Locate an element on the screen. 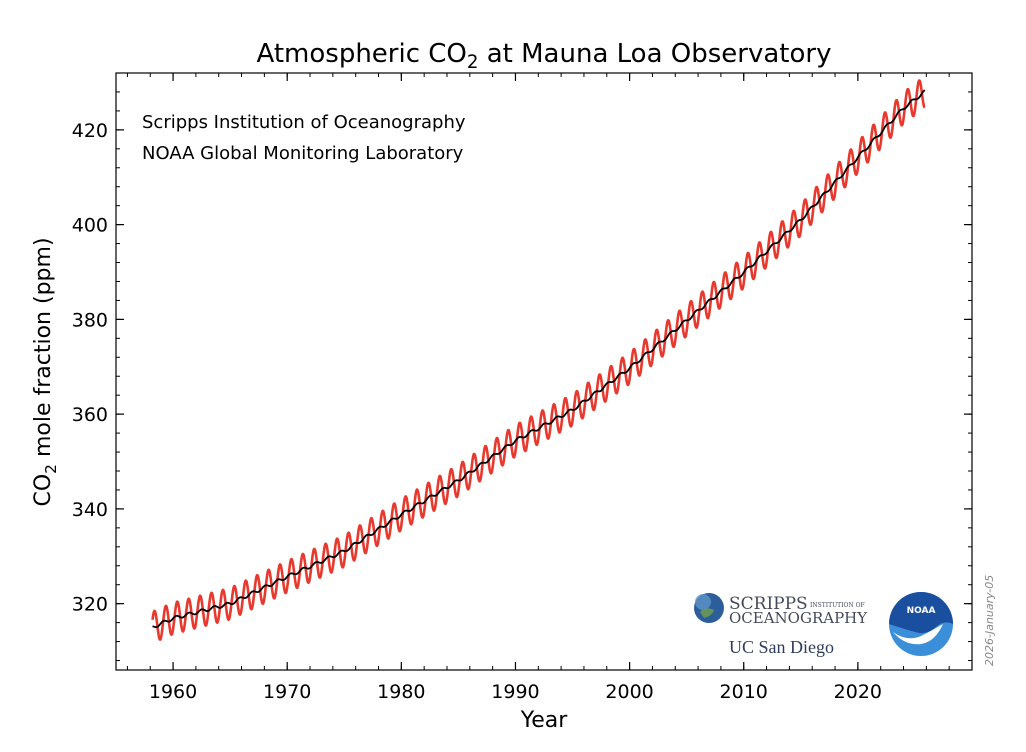 This screenshot has width=1026, height=752. annotation-scripps: Scripps Institution of Oceanography is located at coordinates (304, 122).